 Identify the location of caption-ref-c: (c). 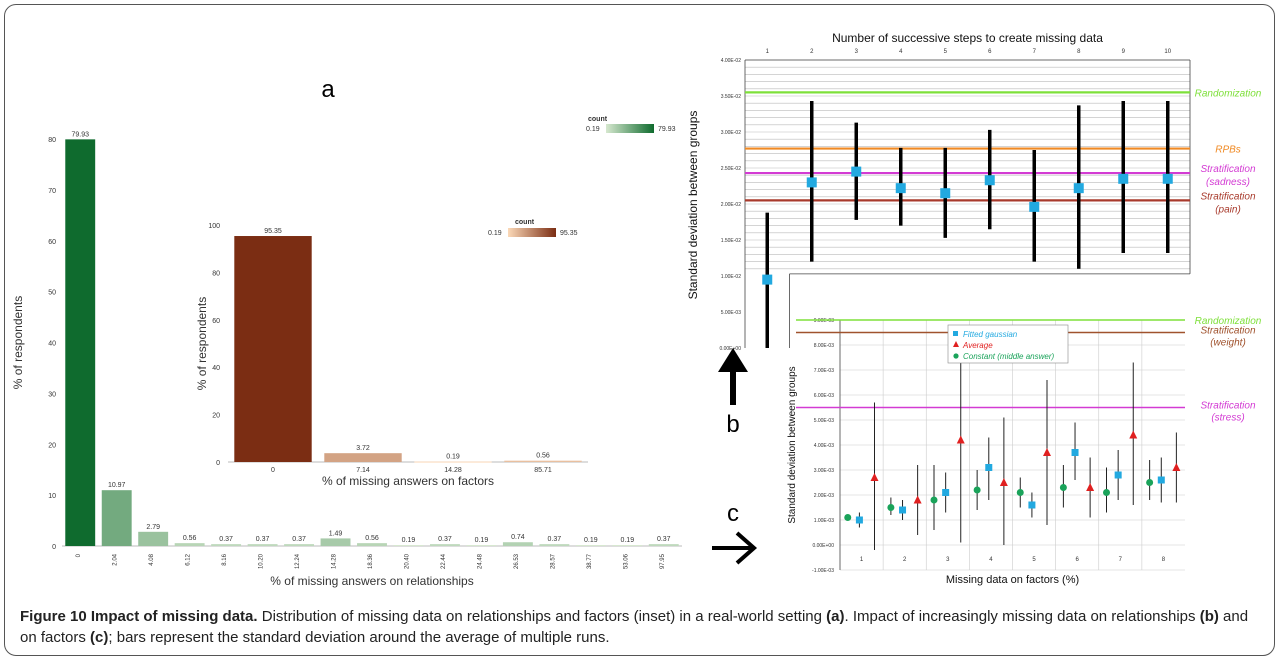
(99, 637).